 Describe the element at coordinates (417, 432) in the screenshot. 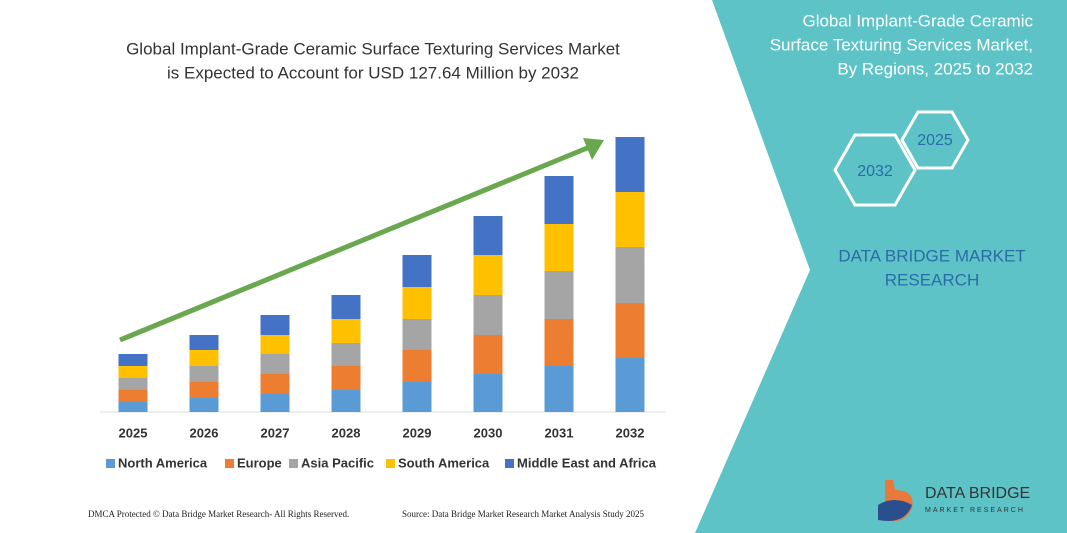

I see `x-tick-label: 2029` at that location.